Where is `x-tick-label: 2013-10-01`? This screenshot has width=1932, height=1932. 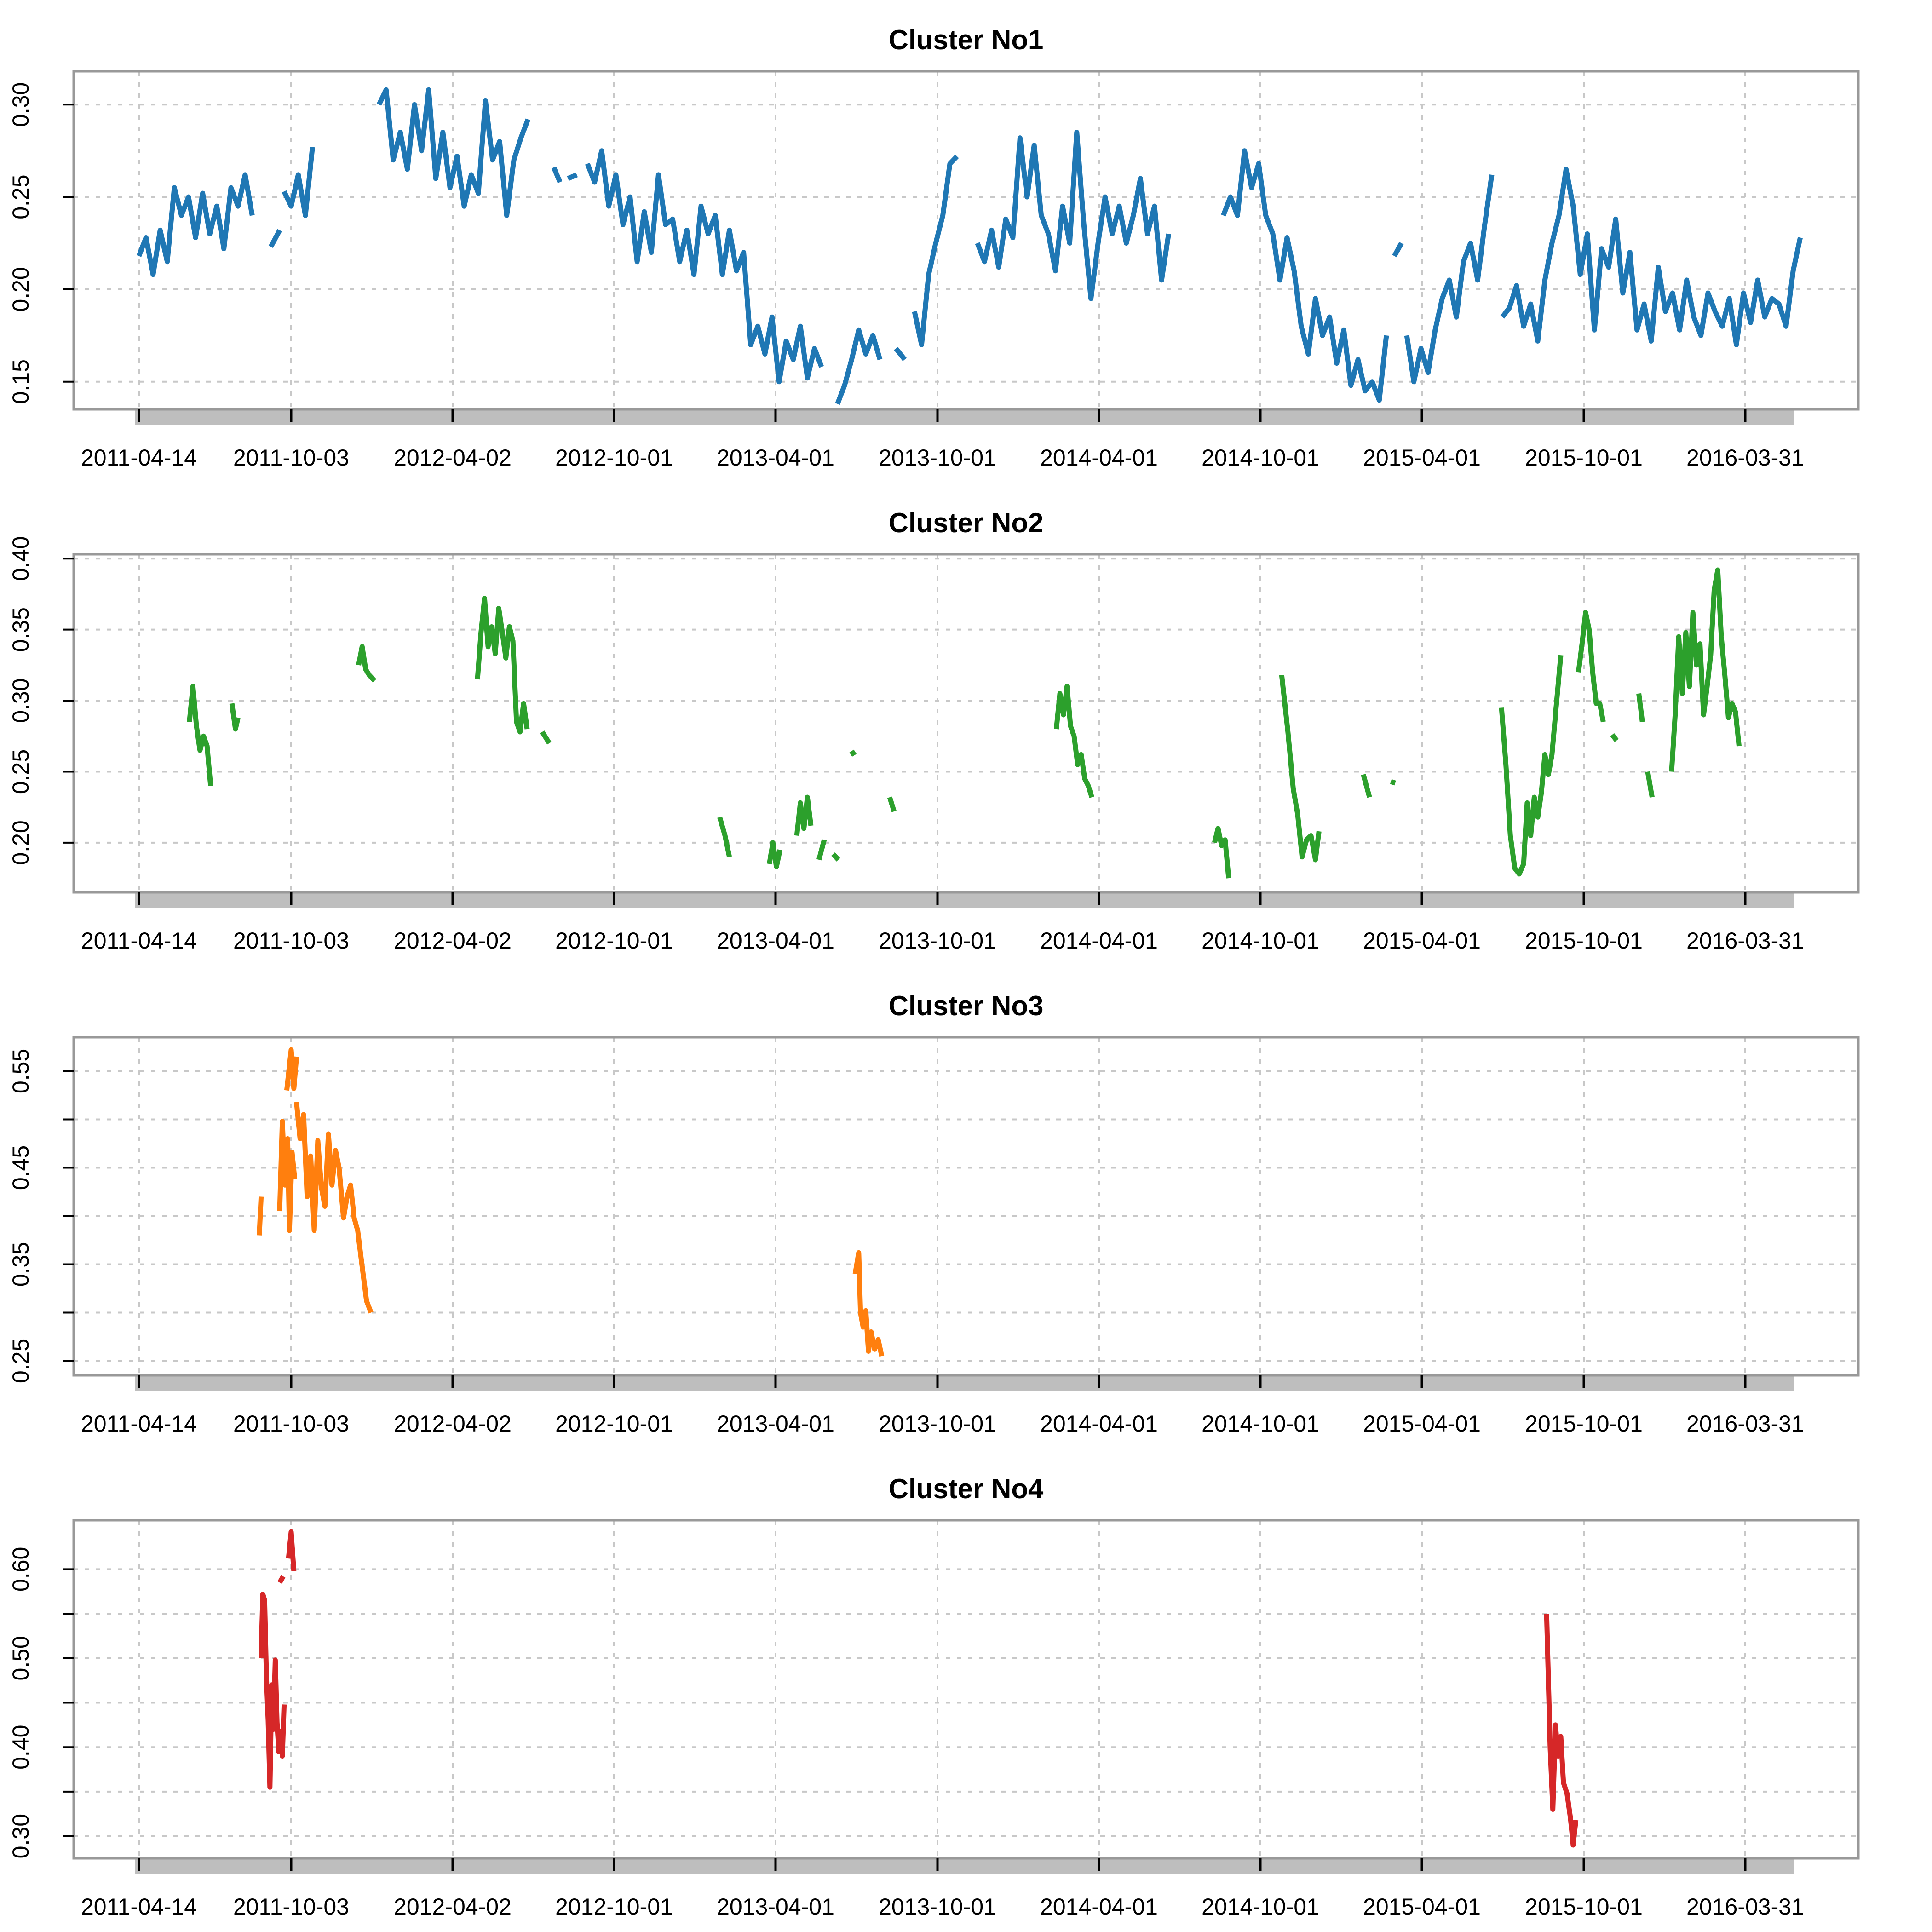
x-tick-label: 2013-10-01 is located at coordinates (937, 1424).